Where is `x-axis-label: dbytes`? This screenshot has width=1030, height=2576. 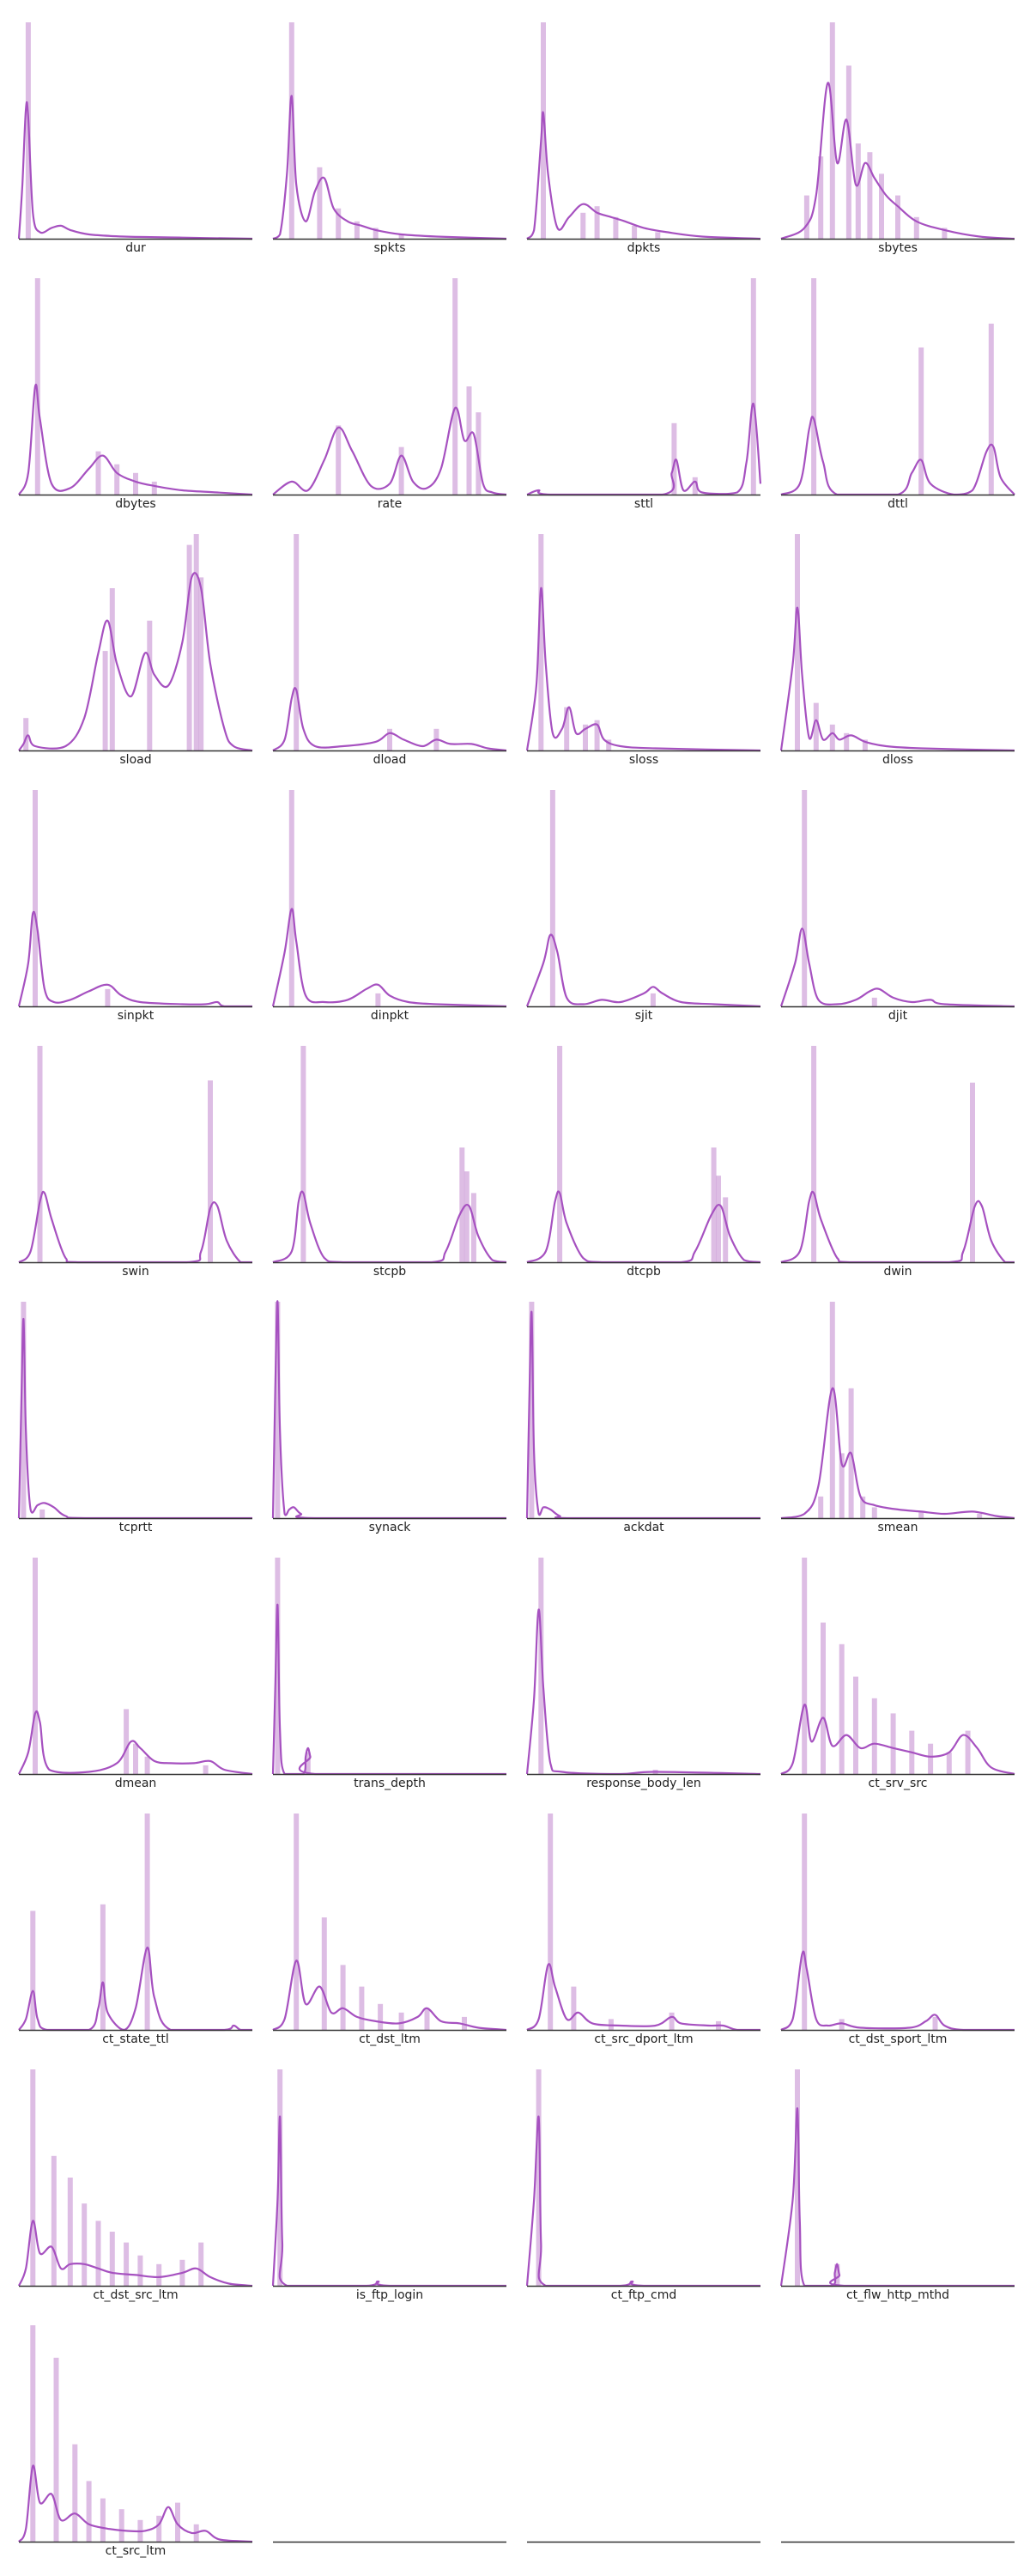
x-axis-label: dbytes is located at coordinates (135, 504).